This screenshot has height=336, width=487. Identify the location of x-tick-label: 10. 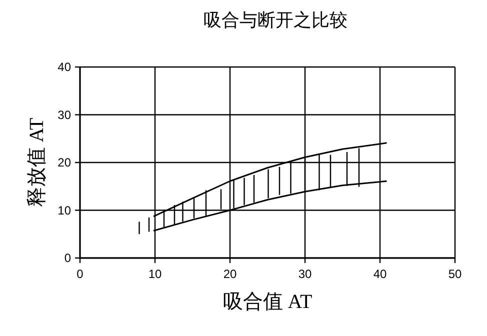
(155, 274).